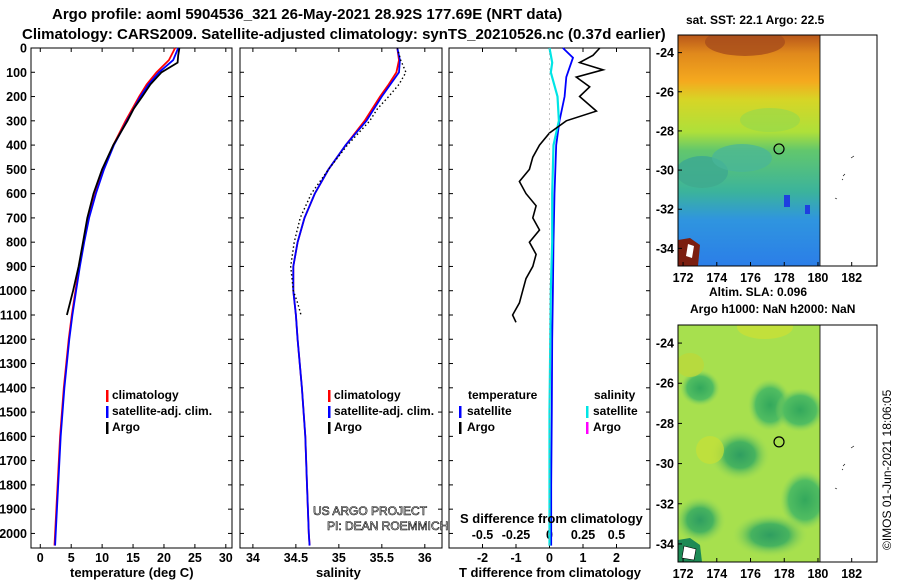  Describe the element at coordinates (665, 131) in the screenshot. I see `map-y-tick-label: -28` at that location.